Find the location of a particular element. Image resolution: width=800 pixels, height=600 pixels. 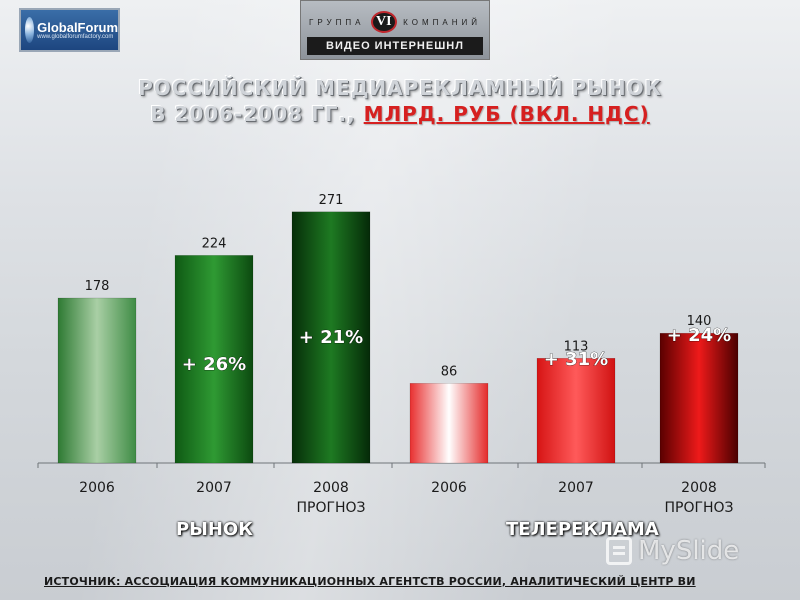

value-label-1: 224 is located at coordinates (214, 243).